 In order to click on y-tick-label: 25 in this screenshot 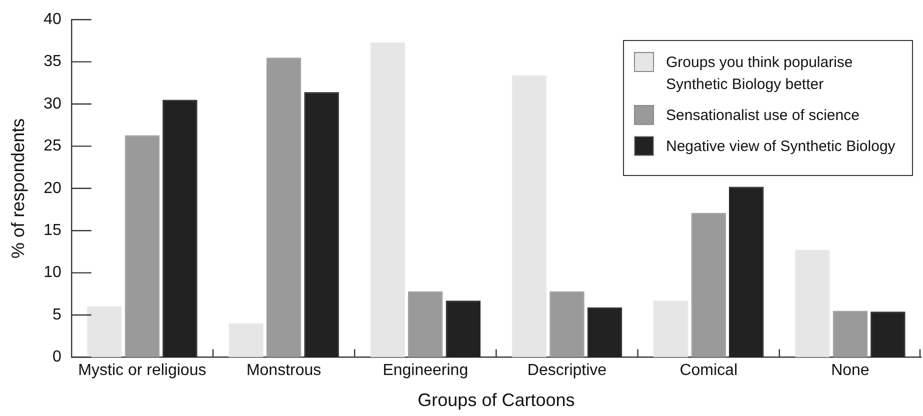, I will do `click(53, 146)`.